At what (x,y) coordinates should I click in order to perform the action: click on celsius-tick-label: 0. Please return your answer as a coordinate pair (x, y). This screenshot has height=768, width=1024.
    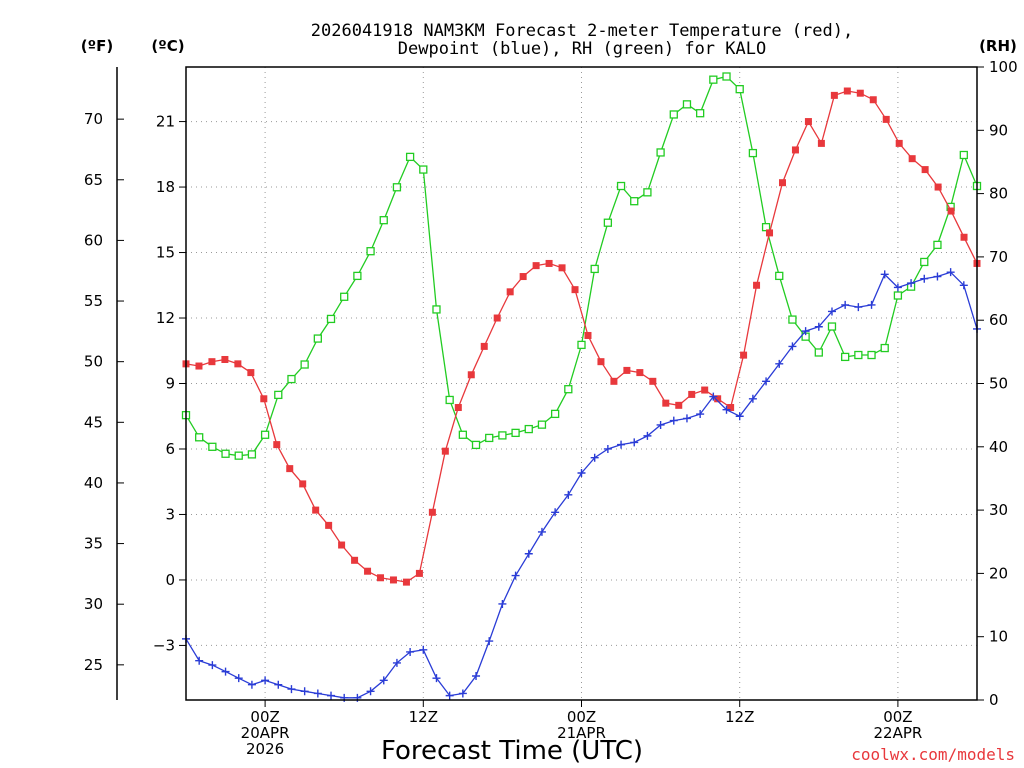
    Looking at the image, I should click on (170, 580).